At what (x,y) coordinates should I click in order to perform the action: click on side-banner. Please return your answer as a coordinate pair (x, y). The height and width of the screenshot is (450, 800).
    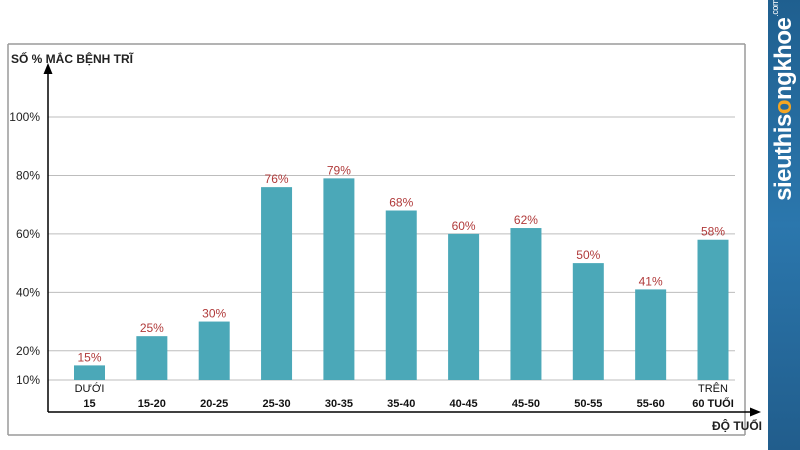
    Looking at the image, I should click on (784, 225).